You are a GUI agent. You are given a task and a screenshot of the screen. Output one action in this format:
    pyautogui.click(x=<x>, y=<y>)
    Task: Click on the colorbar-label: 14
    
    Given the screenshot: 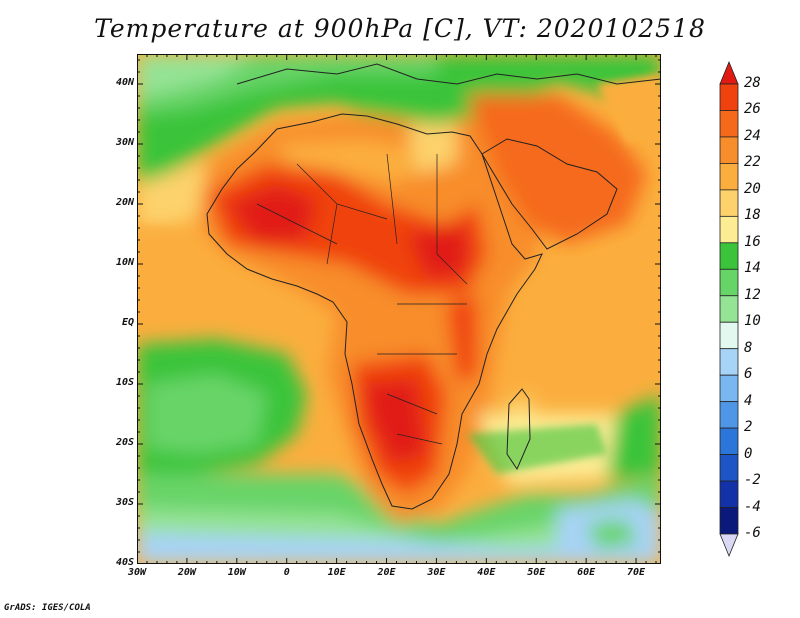 What is the action you would take?
    pyautogui.click(x=752, y=268)
    